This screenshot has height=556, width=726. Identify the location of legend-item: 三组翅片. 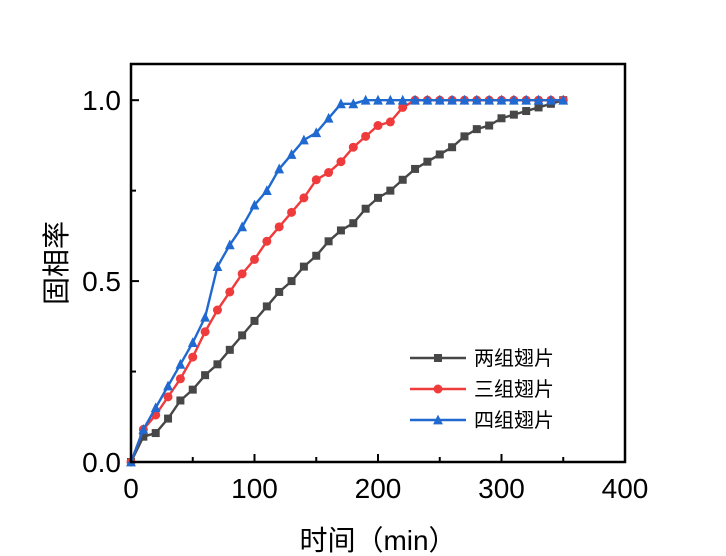
(482, 389).